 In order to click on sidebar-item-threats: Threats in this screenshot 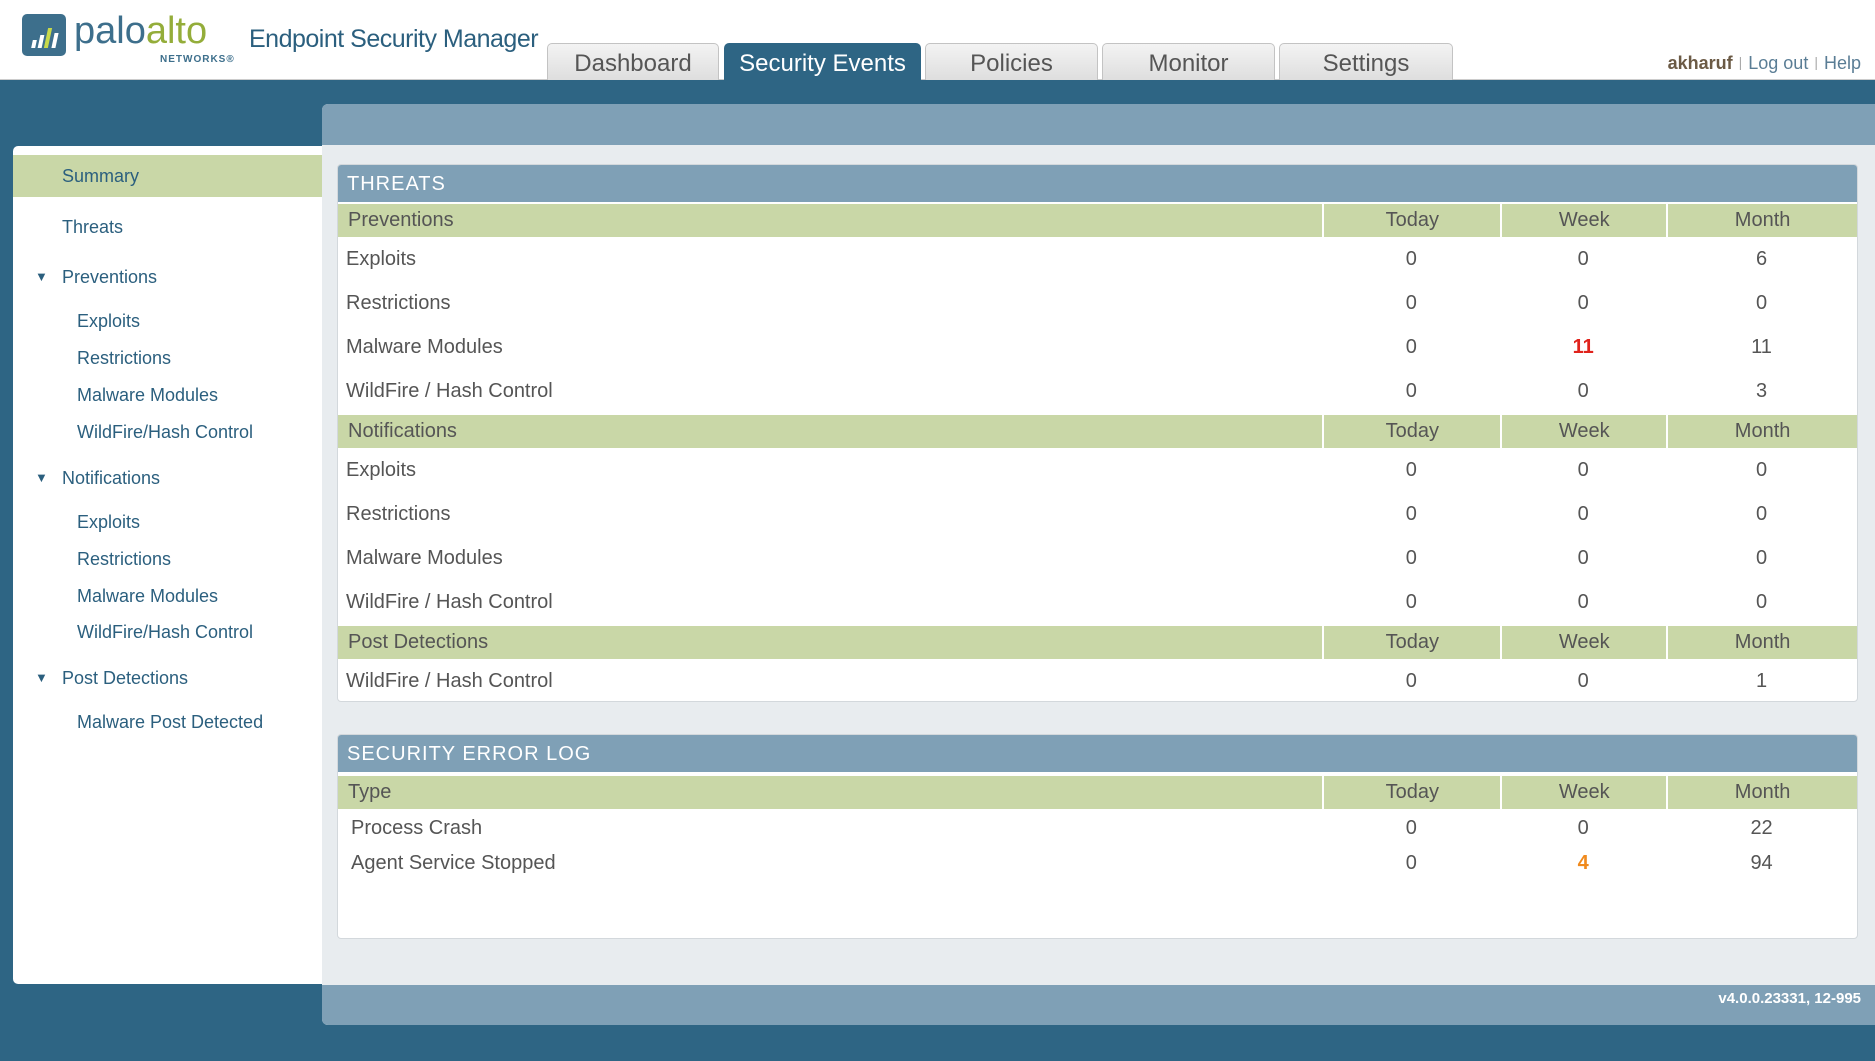, I will do `click(93, 227)`.